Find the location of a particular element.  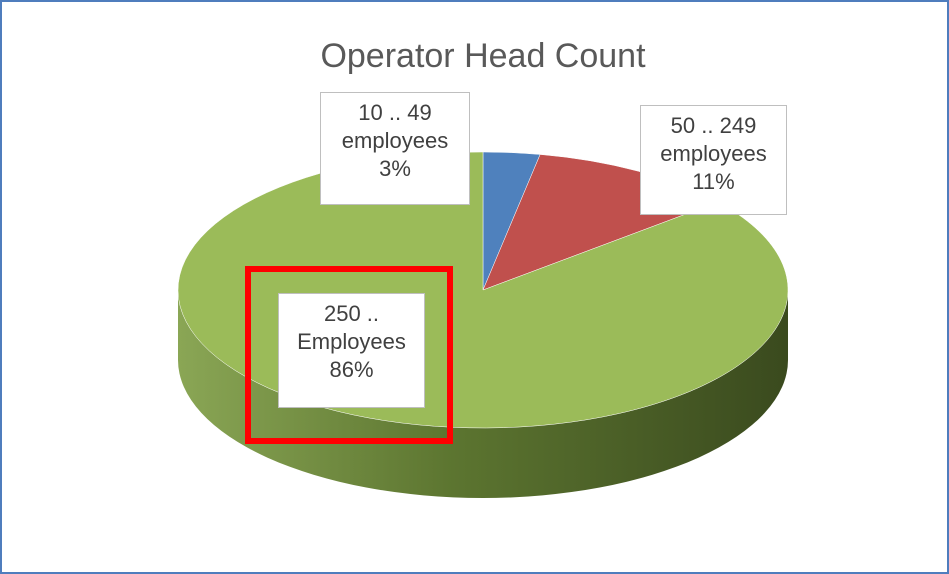

category-label: 50 .. 249 employees is located at coordinates (713, 139).